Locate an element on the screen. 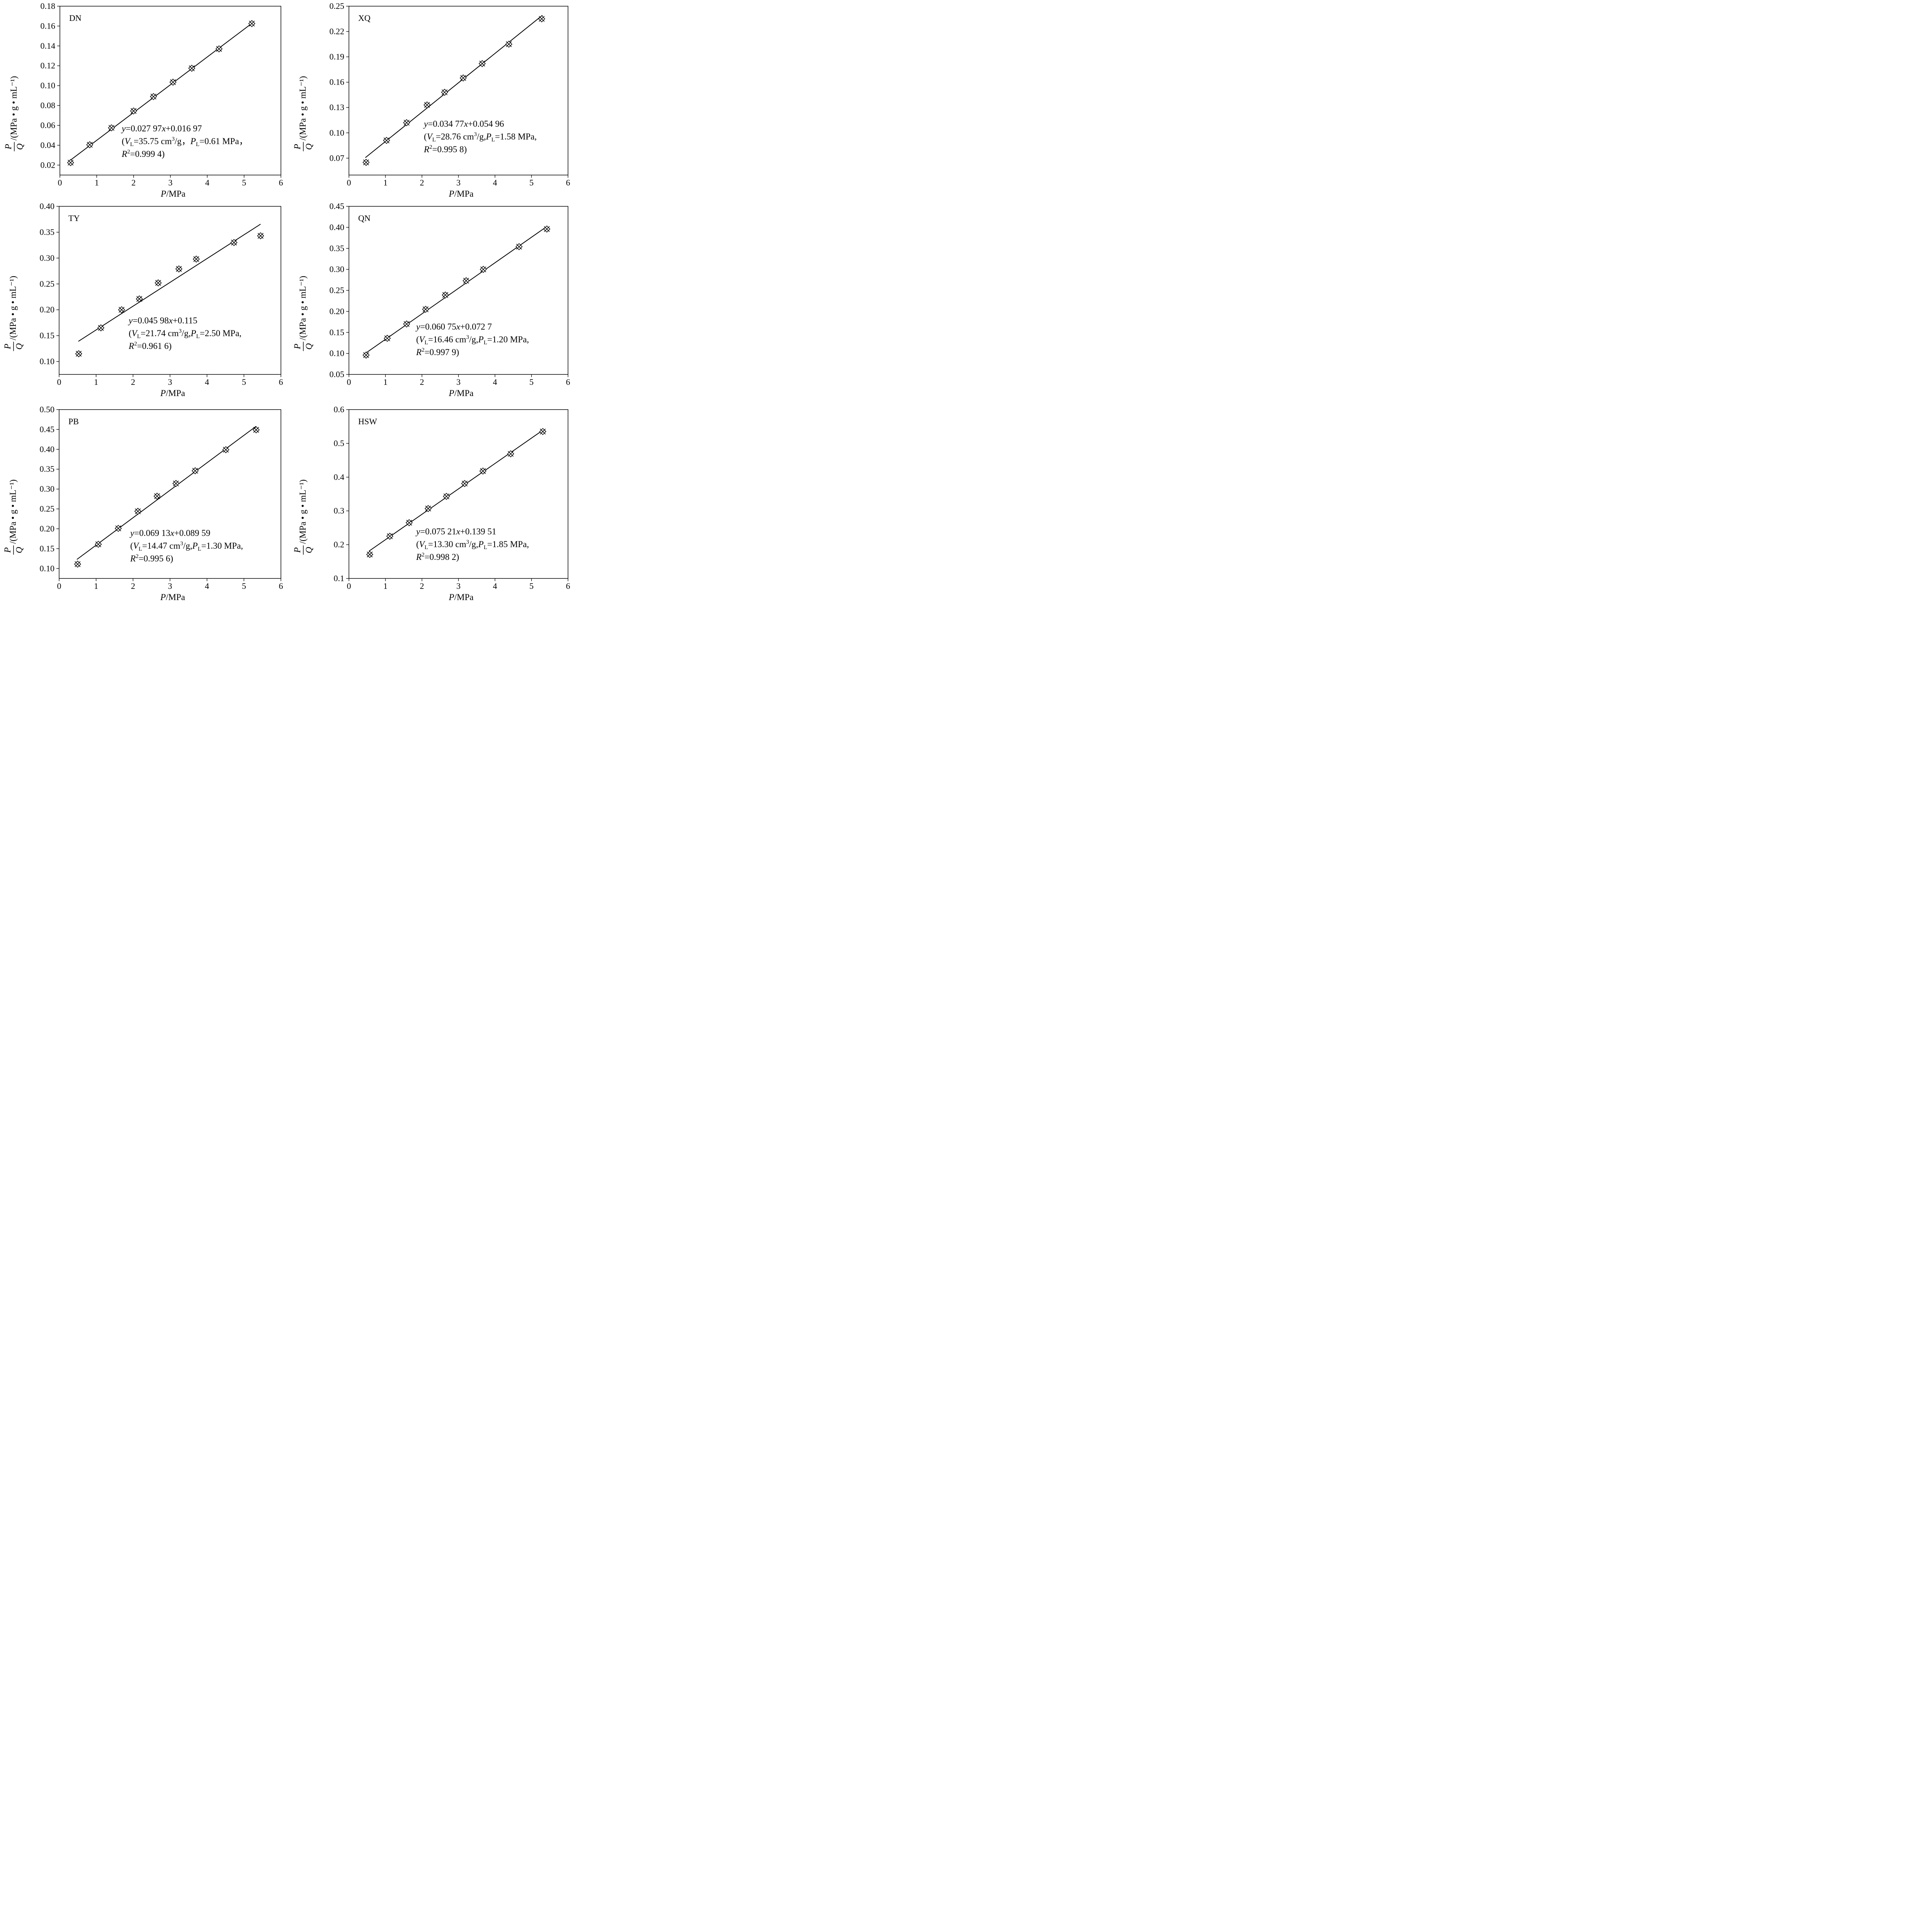  panel-xq-y-axis-title: P Q /(MPa • g • mL⁻¹) is located at coordinates (303, 113).